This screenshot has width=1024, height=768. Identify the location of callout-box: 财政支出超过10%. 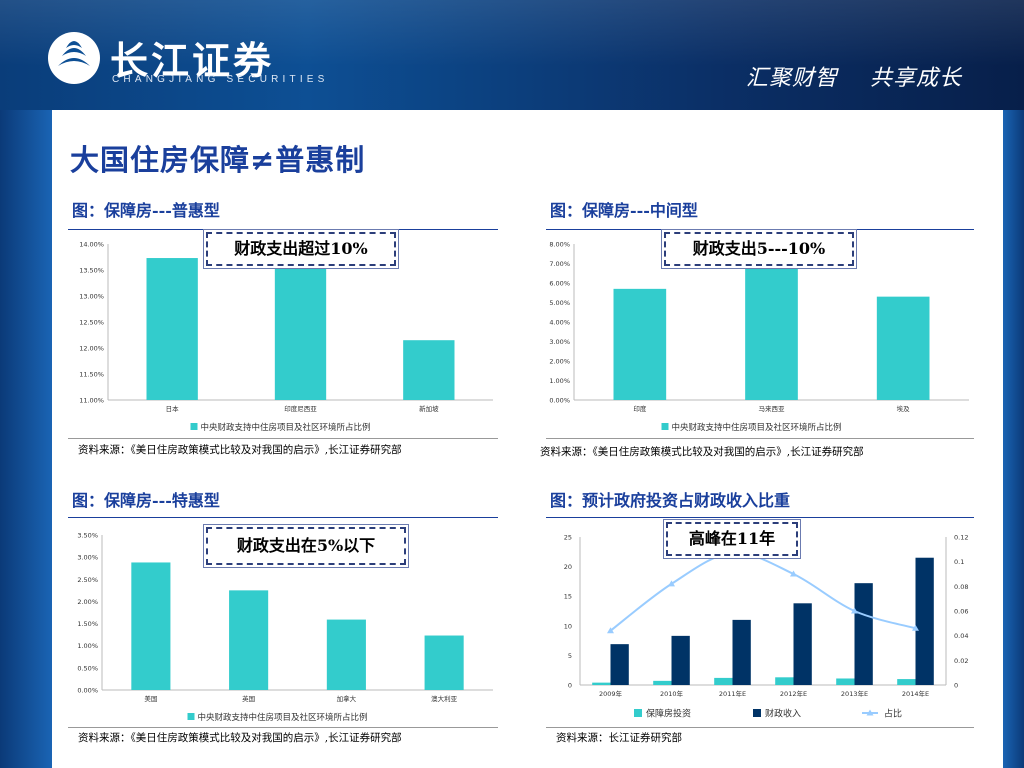
(301, 249).